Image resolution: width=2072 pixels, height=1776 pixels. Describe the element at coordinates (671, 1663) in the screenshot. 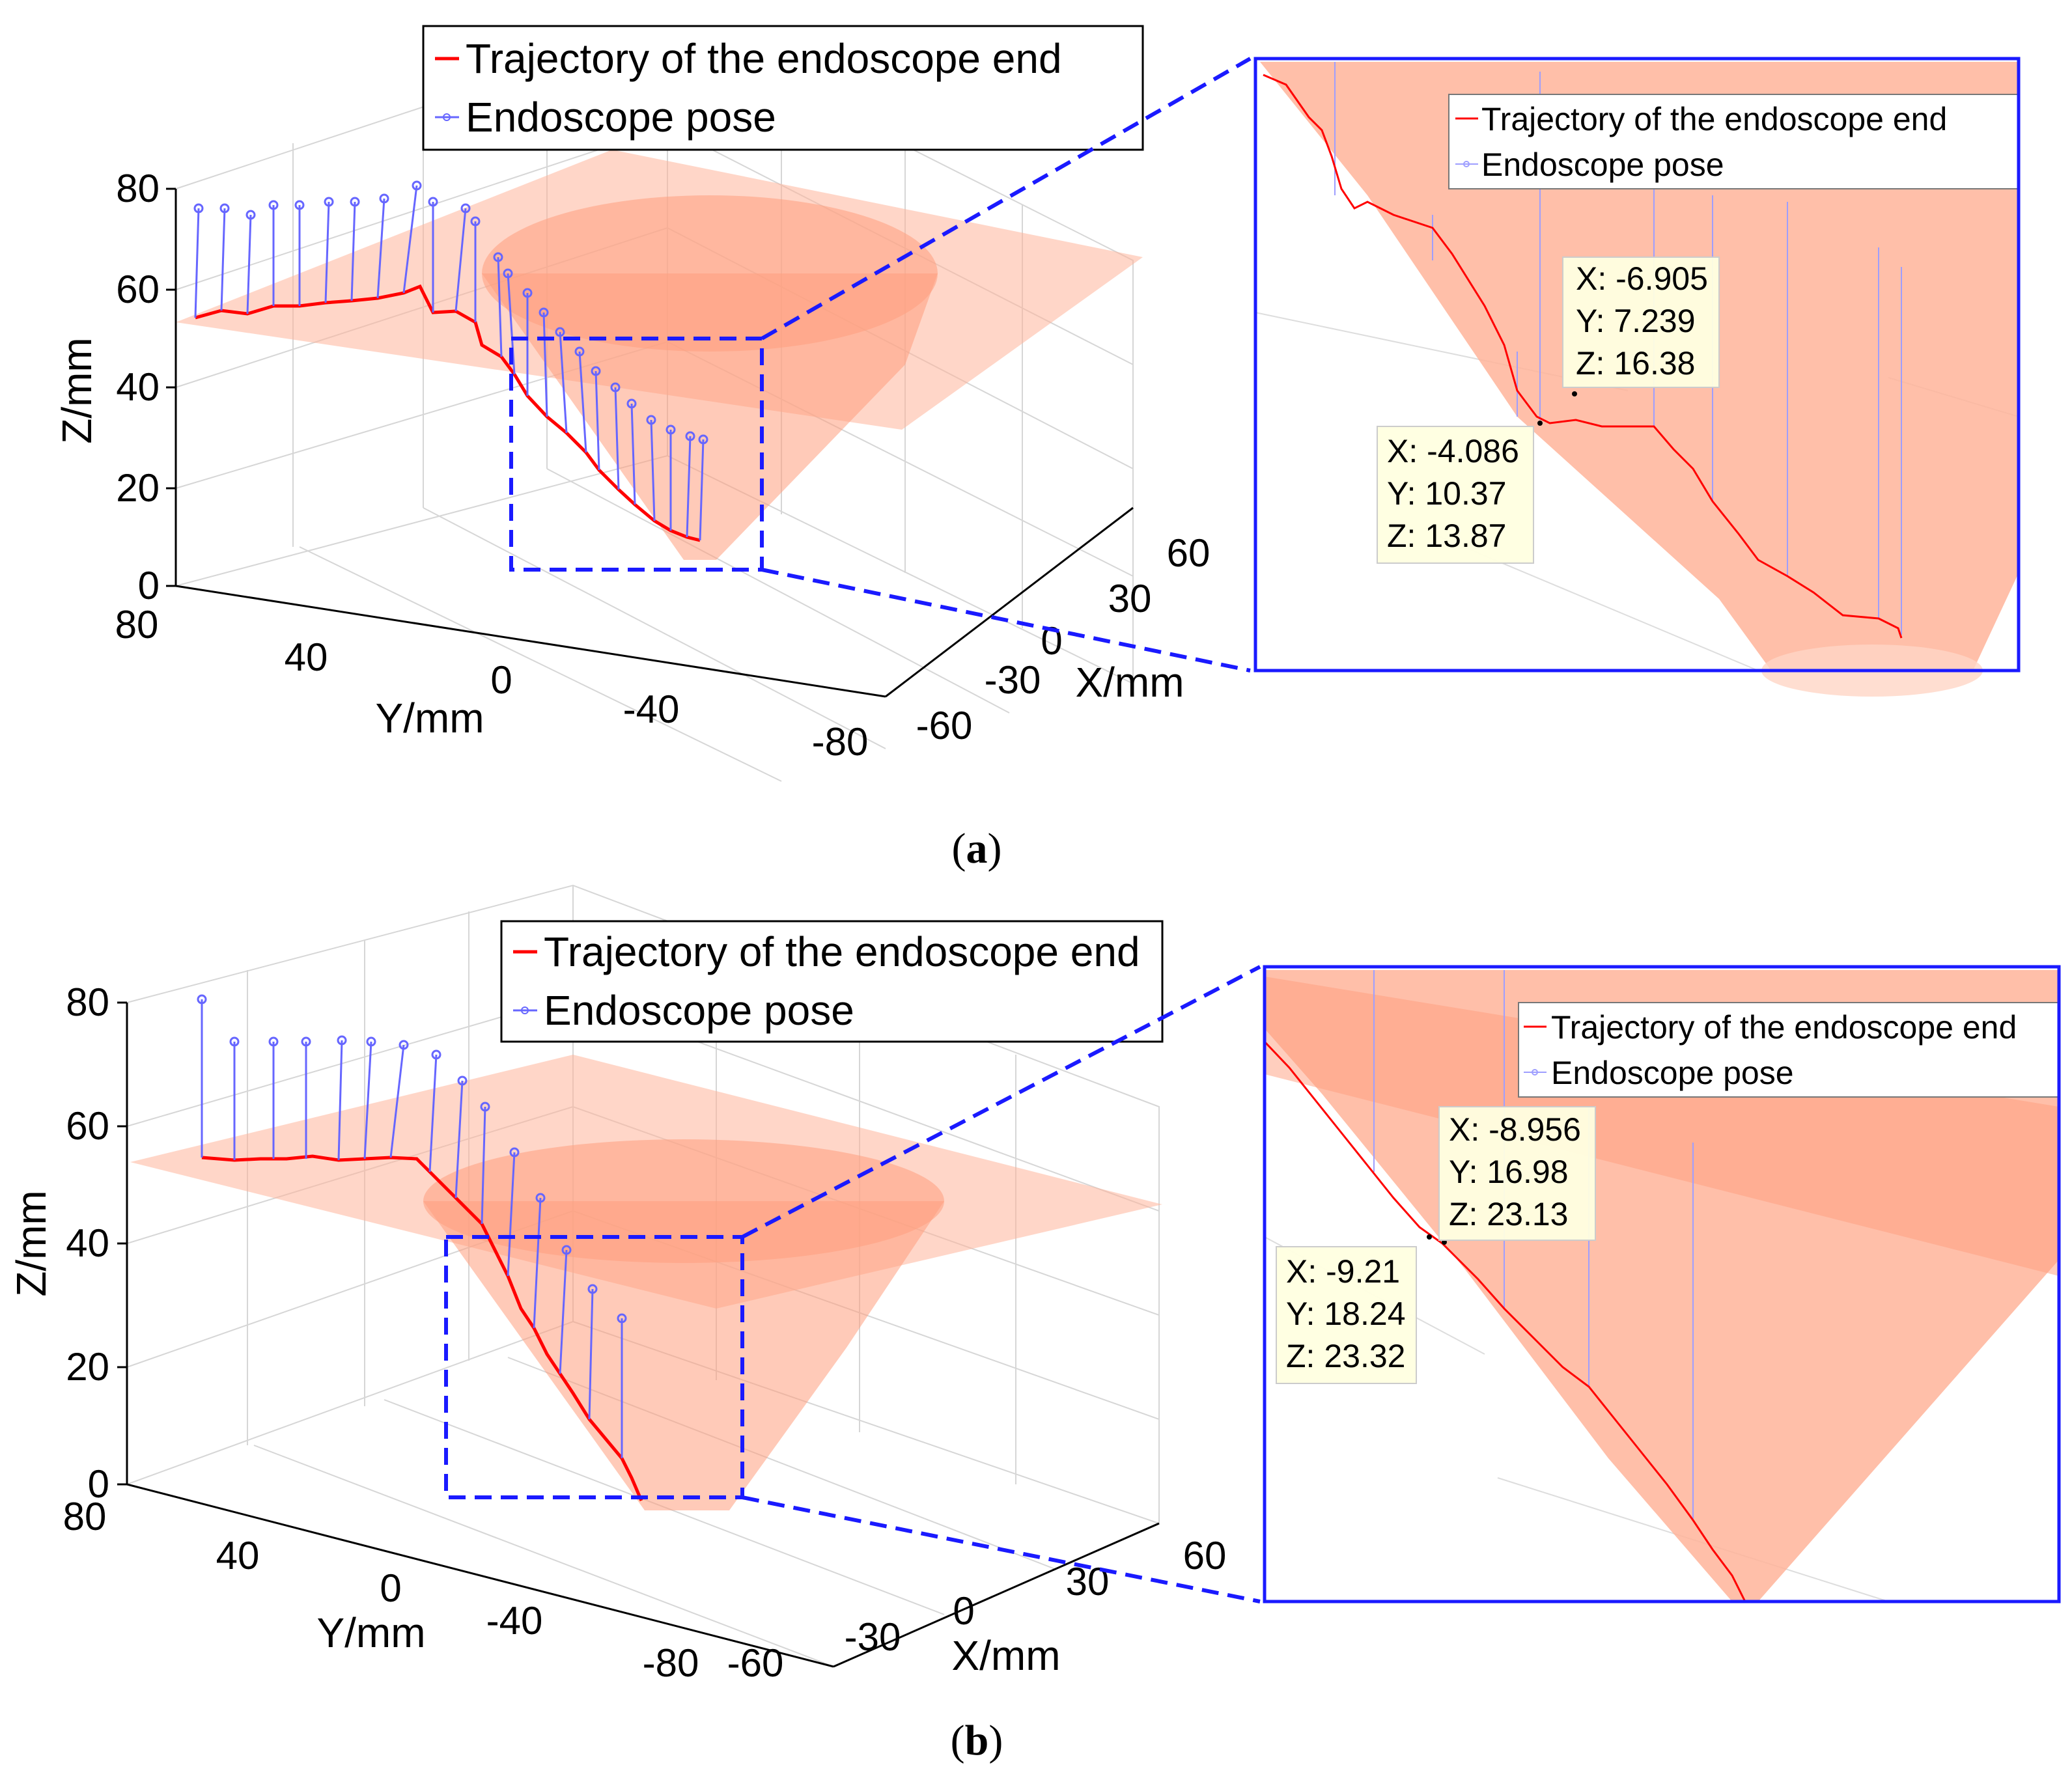

I see `panel-b-y-tick-label: -80` at that location.